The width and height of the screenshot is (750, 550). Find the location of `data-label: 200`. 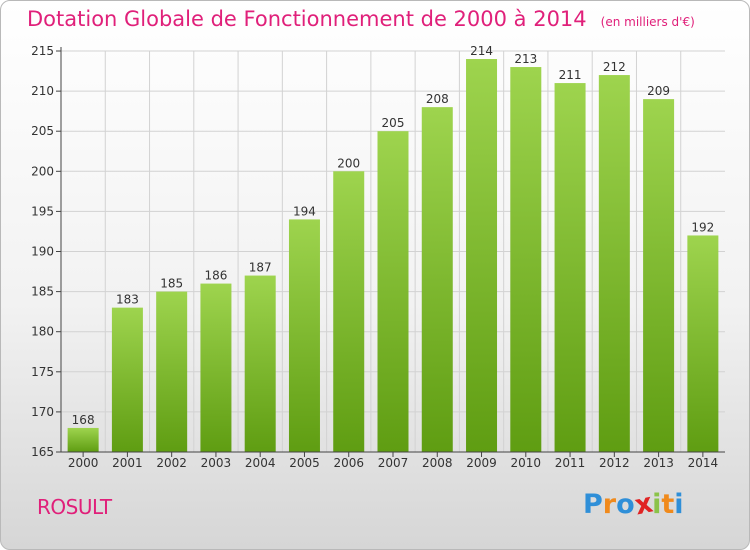

data-label: 200 is located at coordinates (348, 163).